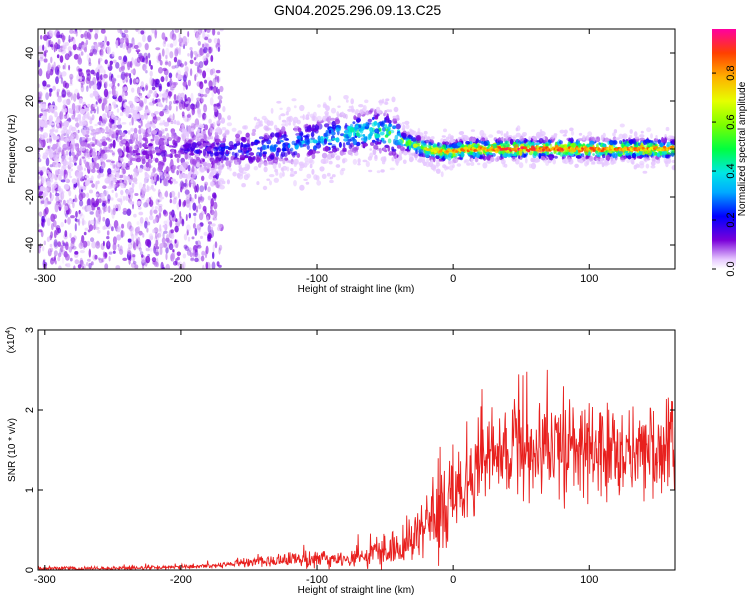 This screenshot has width=750, height=600. What do you see at coordinates (731, 219) in the screenshot?
I see `colorbar-tick-label: 0.2` at bounding box center [731, 219].